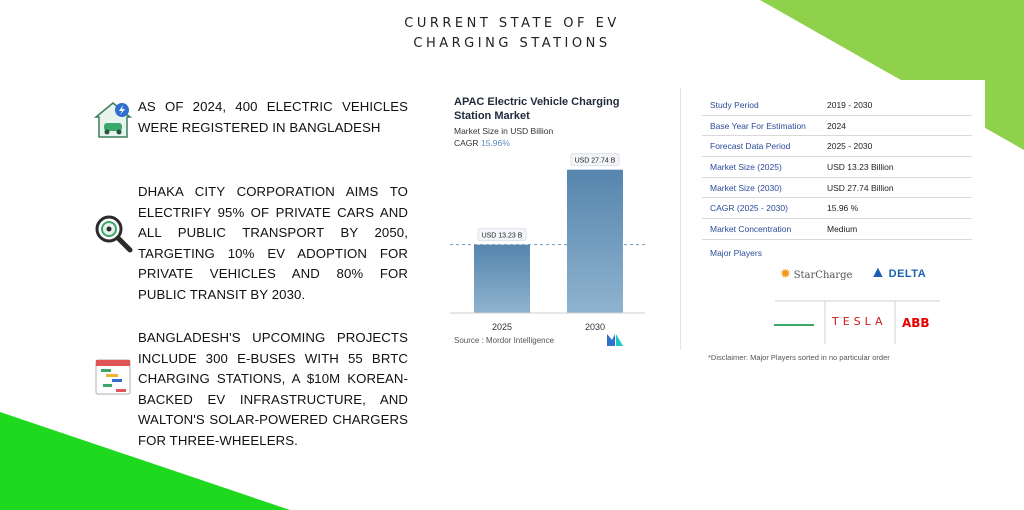  I want to click on starcharge-logo: ✹ StarCharge, so click(816, 274).